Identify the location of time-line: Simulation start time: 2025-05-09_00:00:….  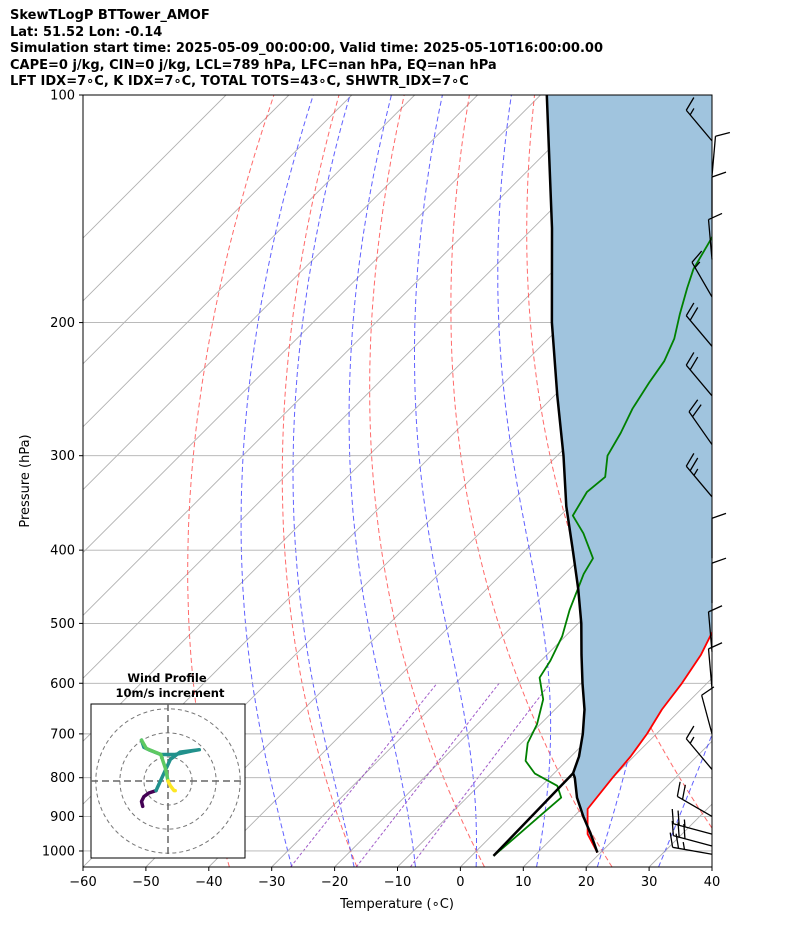
(306, 48).